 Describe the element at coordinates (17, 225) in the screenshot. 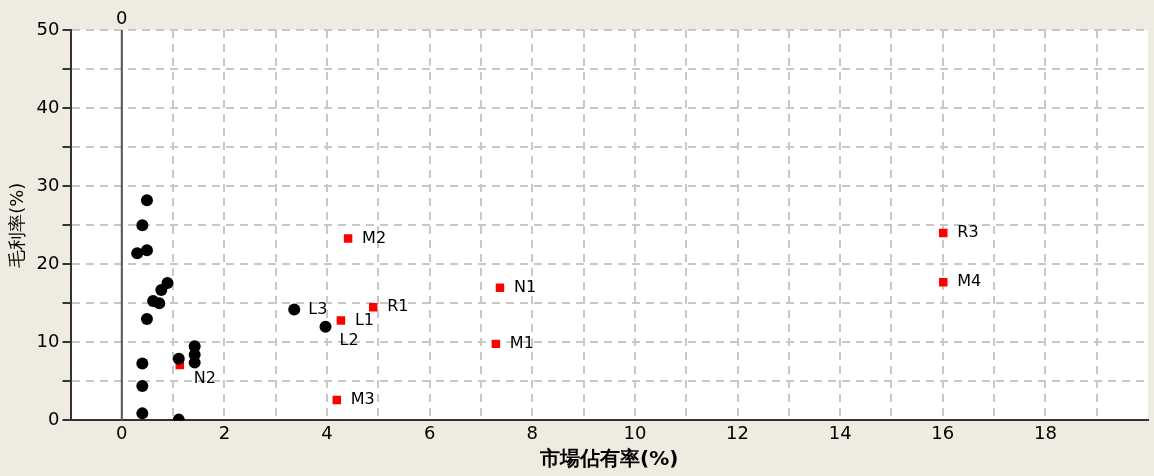

I see `y-axis-title: 毛利率(%)` at that location.